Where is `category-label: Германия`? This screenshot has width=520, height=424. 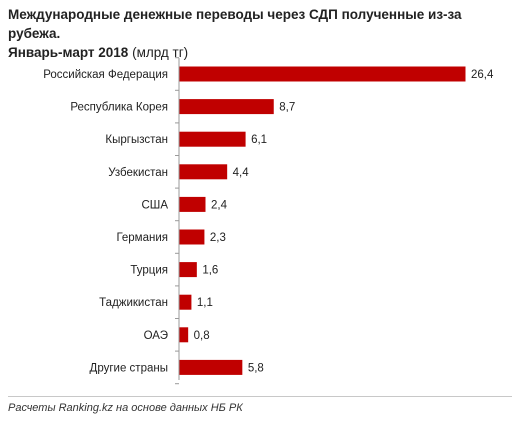 category-label: Германия is located at coordinates (142, 238).